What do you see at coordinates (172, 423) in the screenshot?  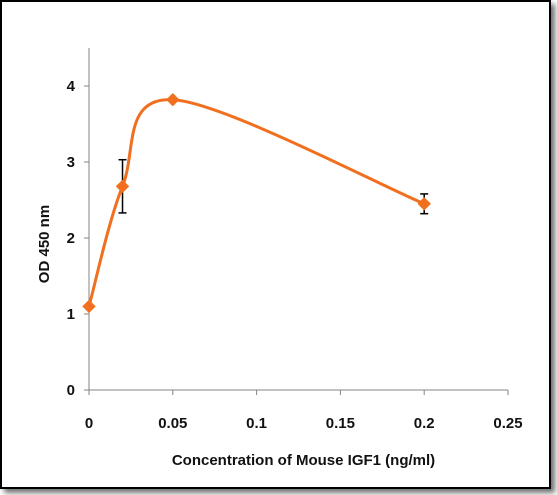 I see `x-tick-label: 0.05` at bounding box center [172, 423].